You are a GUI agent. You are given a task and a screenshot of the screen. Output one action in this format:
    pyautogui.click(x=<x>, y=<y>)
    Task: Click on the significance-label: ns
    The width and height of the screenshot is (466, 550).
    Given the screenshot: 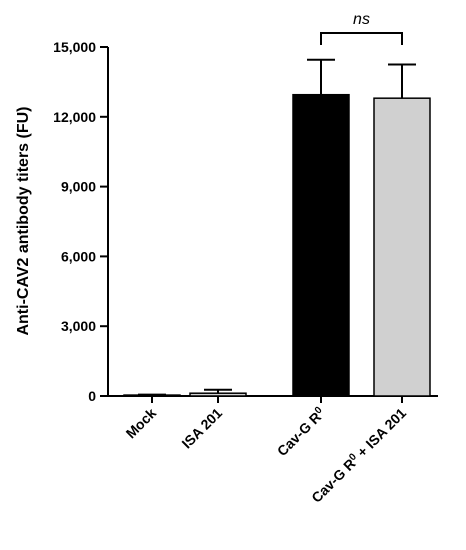 What is the action you would take?
    pyautogui.click(x=361, y=19)
    